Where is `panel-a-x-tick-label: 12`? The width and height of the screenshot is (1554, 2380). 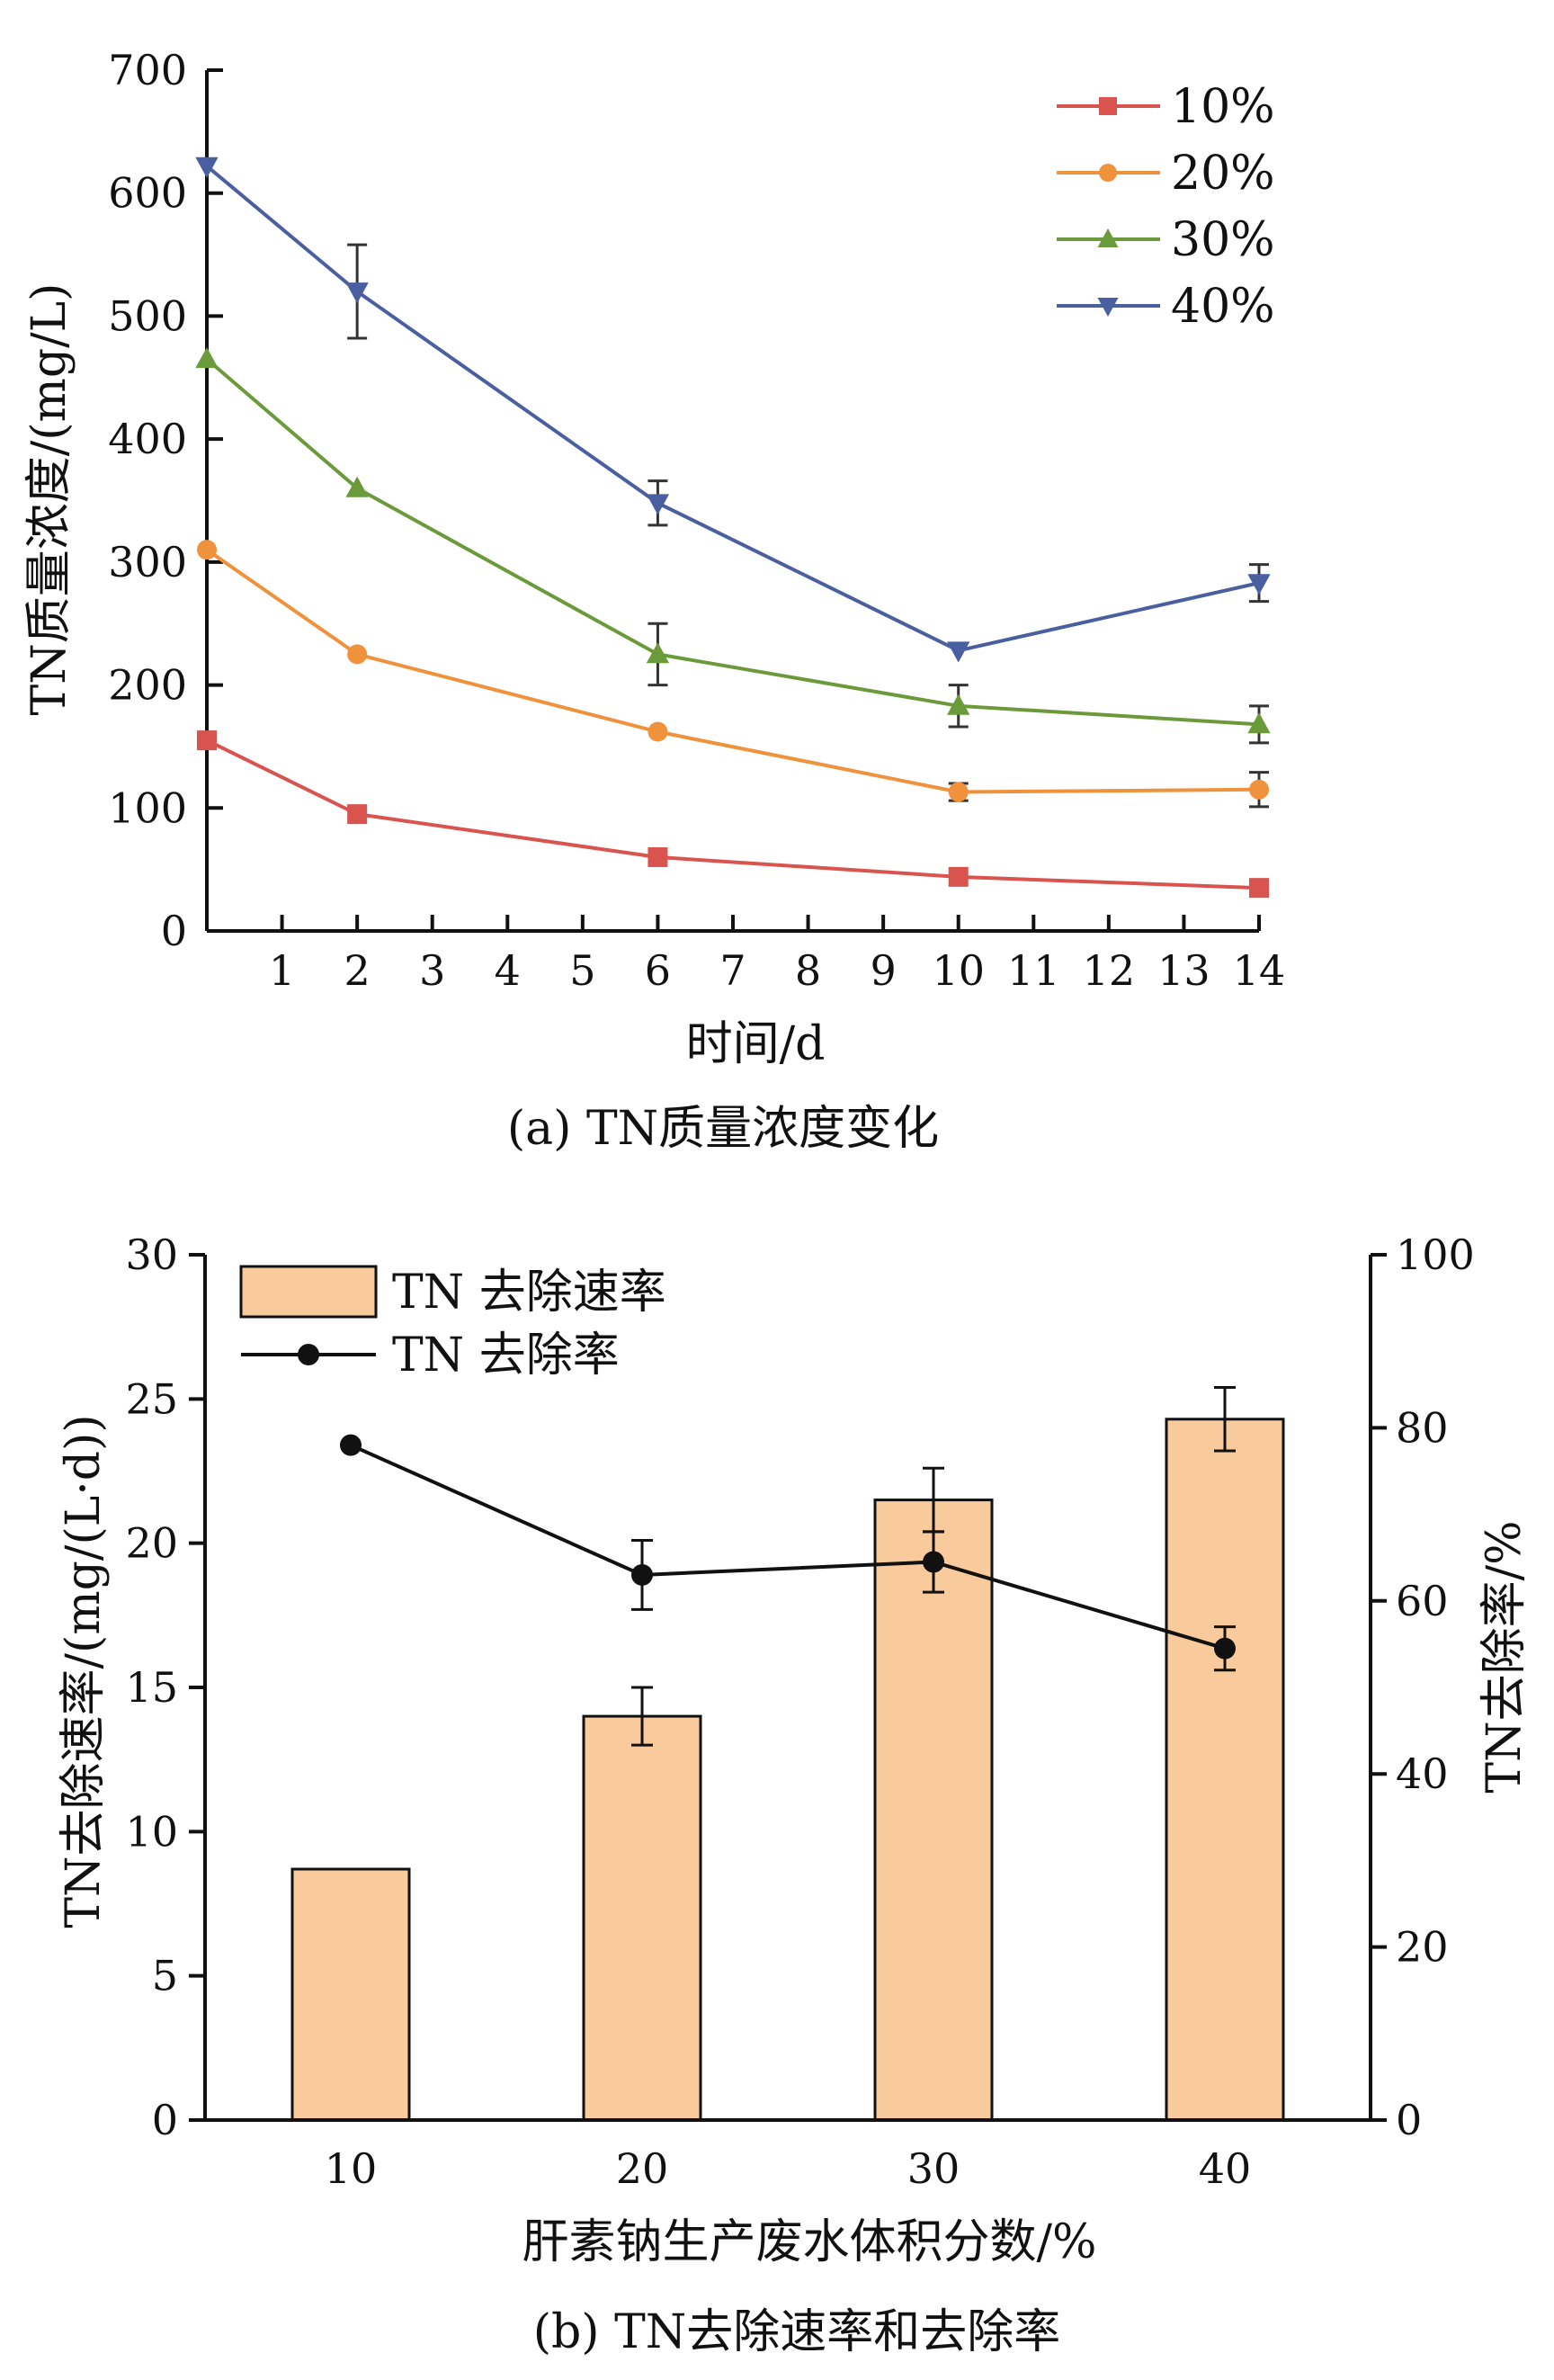 panel-a-x-tick-label: 12 is located at coordinates (1109, 970).